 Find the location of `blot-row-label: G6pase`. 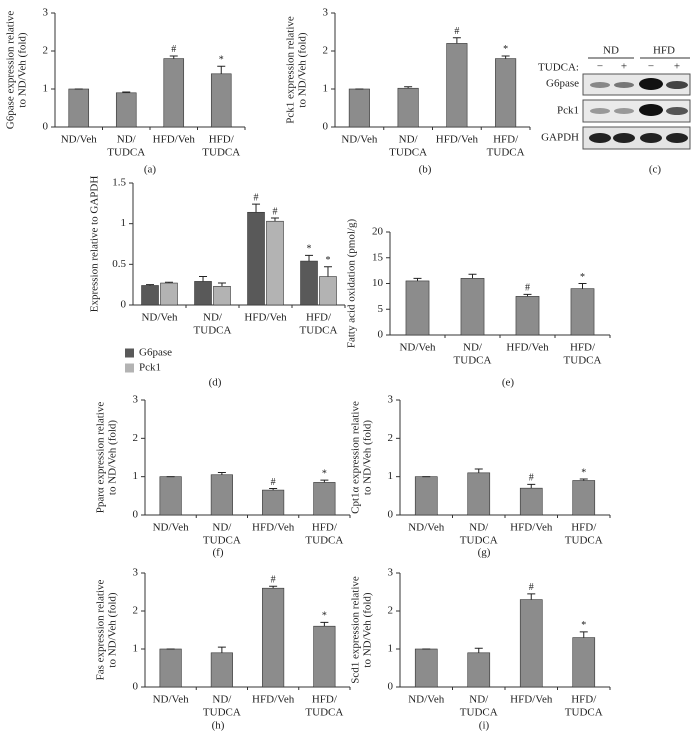

blot-row-label: G6pase is located at coordinates (562, 84).